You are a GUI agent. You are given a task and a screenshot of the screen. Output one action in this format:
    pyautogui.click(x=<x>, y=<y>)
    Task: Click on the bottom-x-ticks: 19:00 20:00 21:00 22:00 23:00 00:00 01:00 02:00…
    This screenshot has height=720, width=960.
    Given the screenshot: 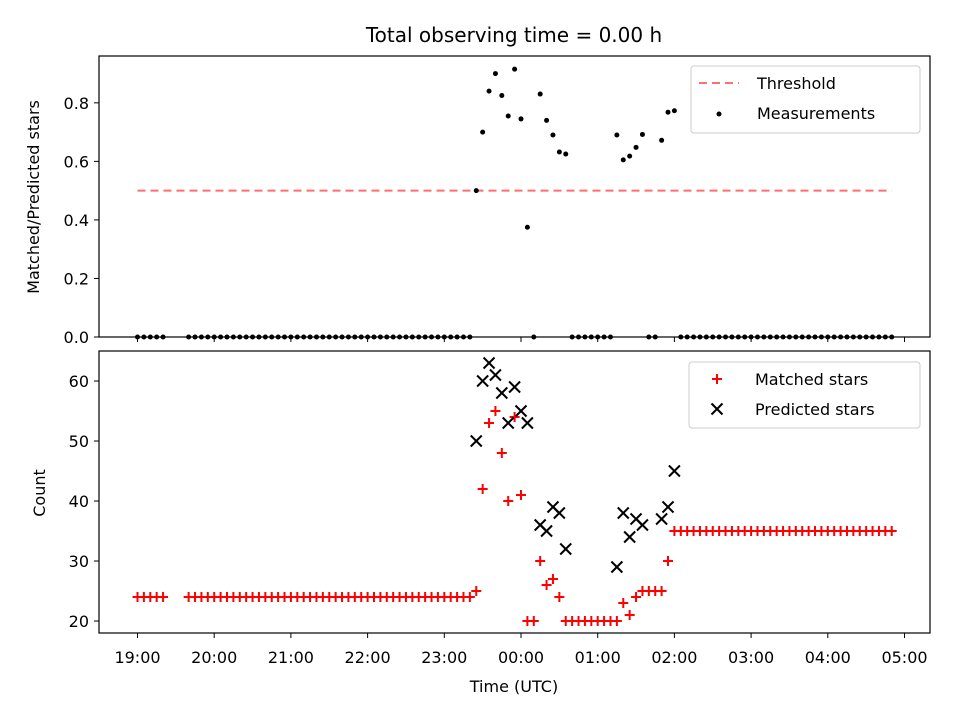 What is the action you would take?
    pyautogui.click(x=521, y=650)
    